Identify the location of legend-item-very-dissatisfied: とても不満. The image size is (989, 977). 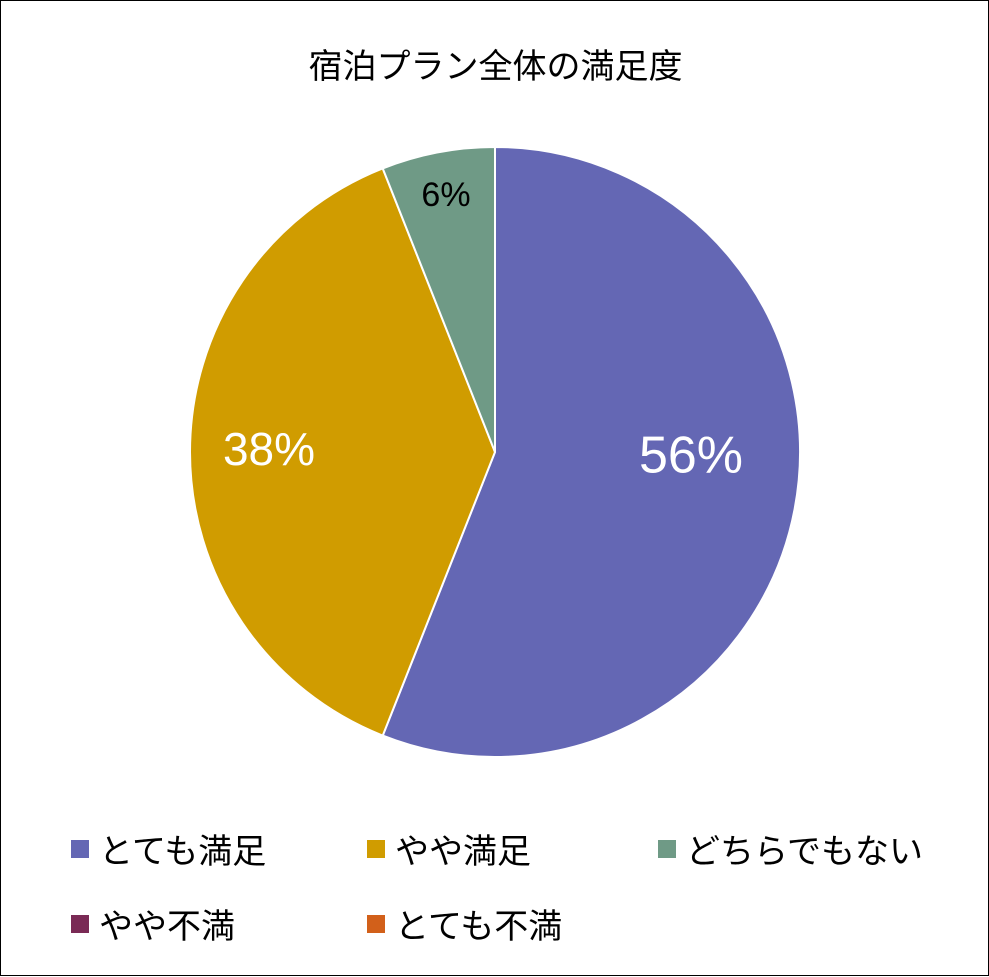
(464, 923).